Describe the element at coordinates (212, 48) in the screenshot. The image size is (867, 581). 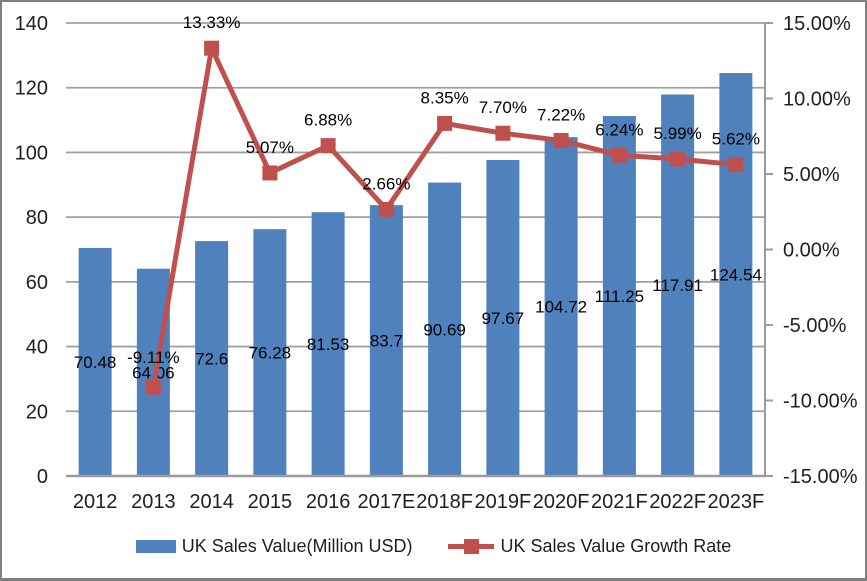
I see `growth-marker-2014` at that location.